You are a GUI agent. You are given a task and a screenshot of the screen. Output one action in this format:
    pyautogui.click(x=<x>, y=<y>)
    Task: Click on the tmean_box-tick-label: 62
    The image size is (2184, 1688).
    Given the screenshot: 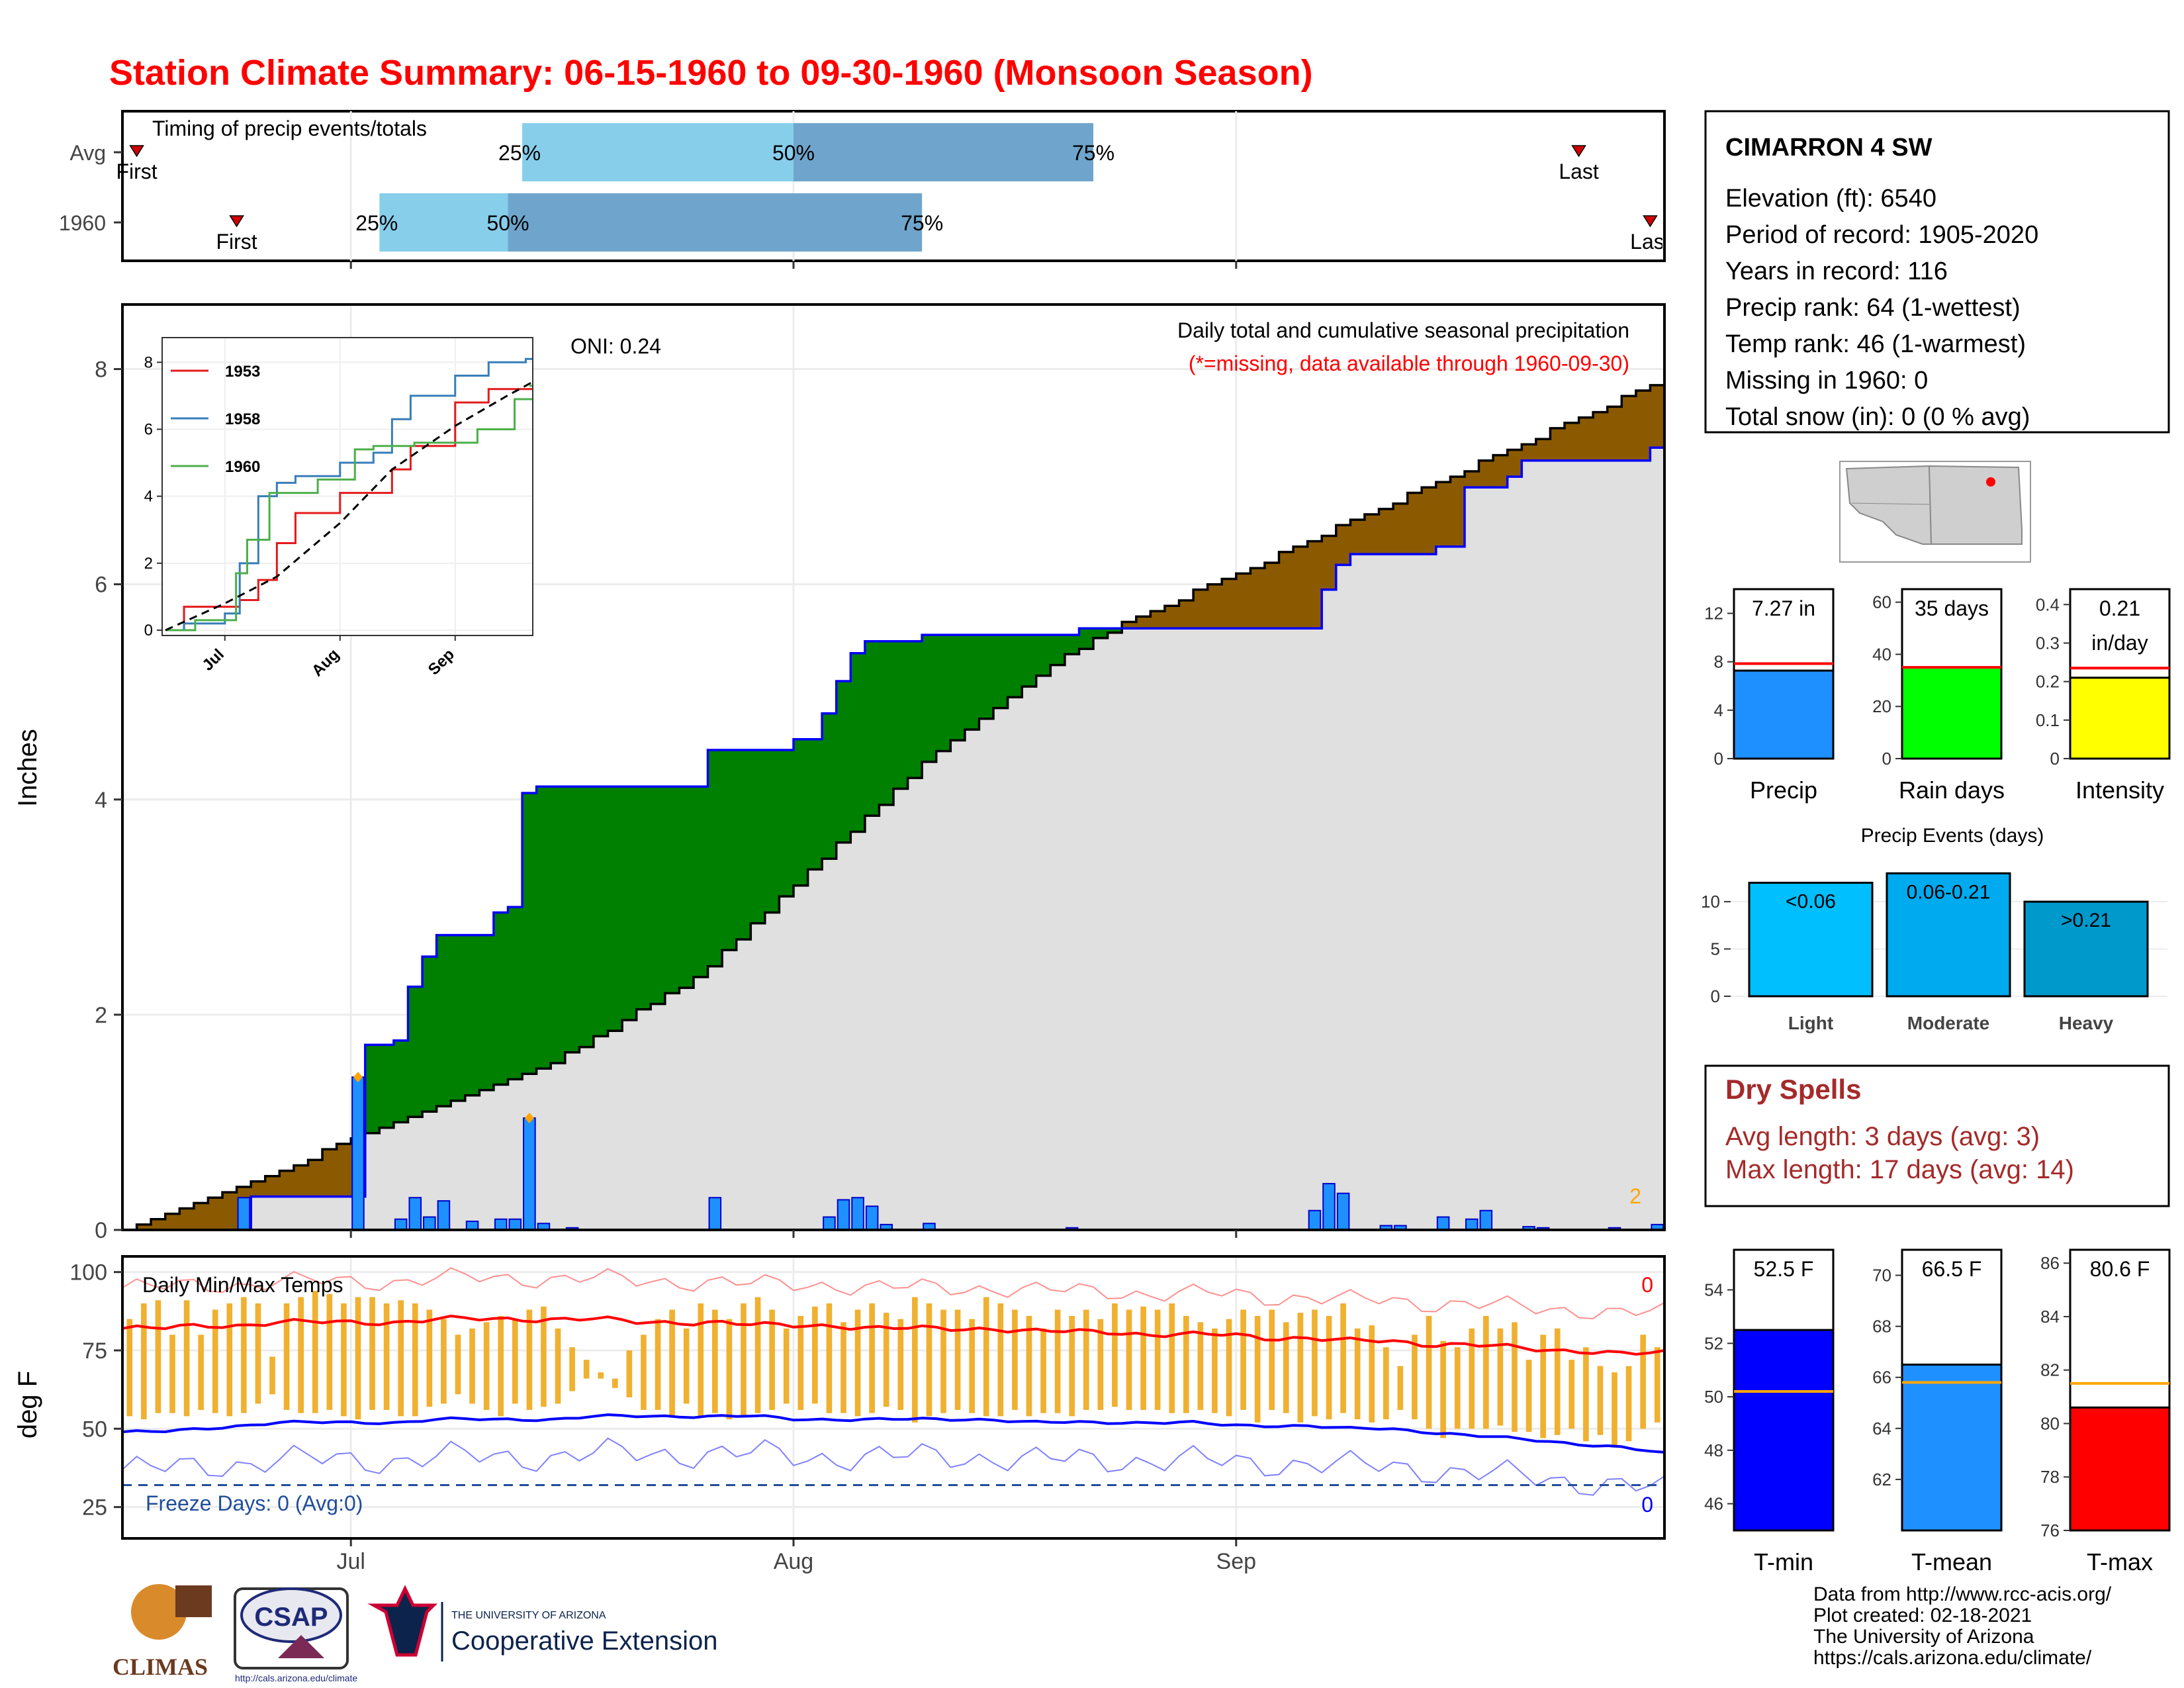 What is the action you would take?
    pyautogui.click(x=1881, y=1479)
    